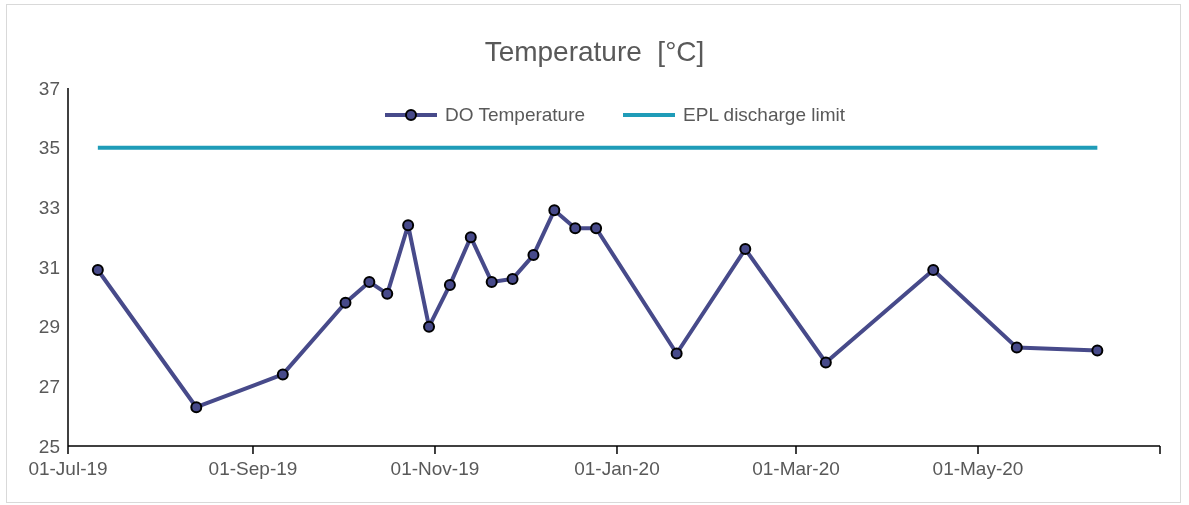 This screenshot has width=1189, height=505. I want to click on y-tick-label: 35, so click(49, 148).